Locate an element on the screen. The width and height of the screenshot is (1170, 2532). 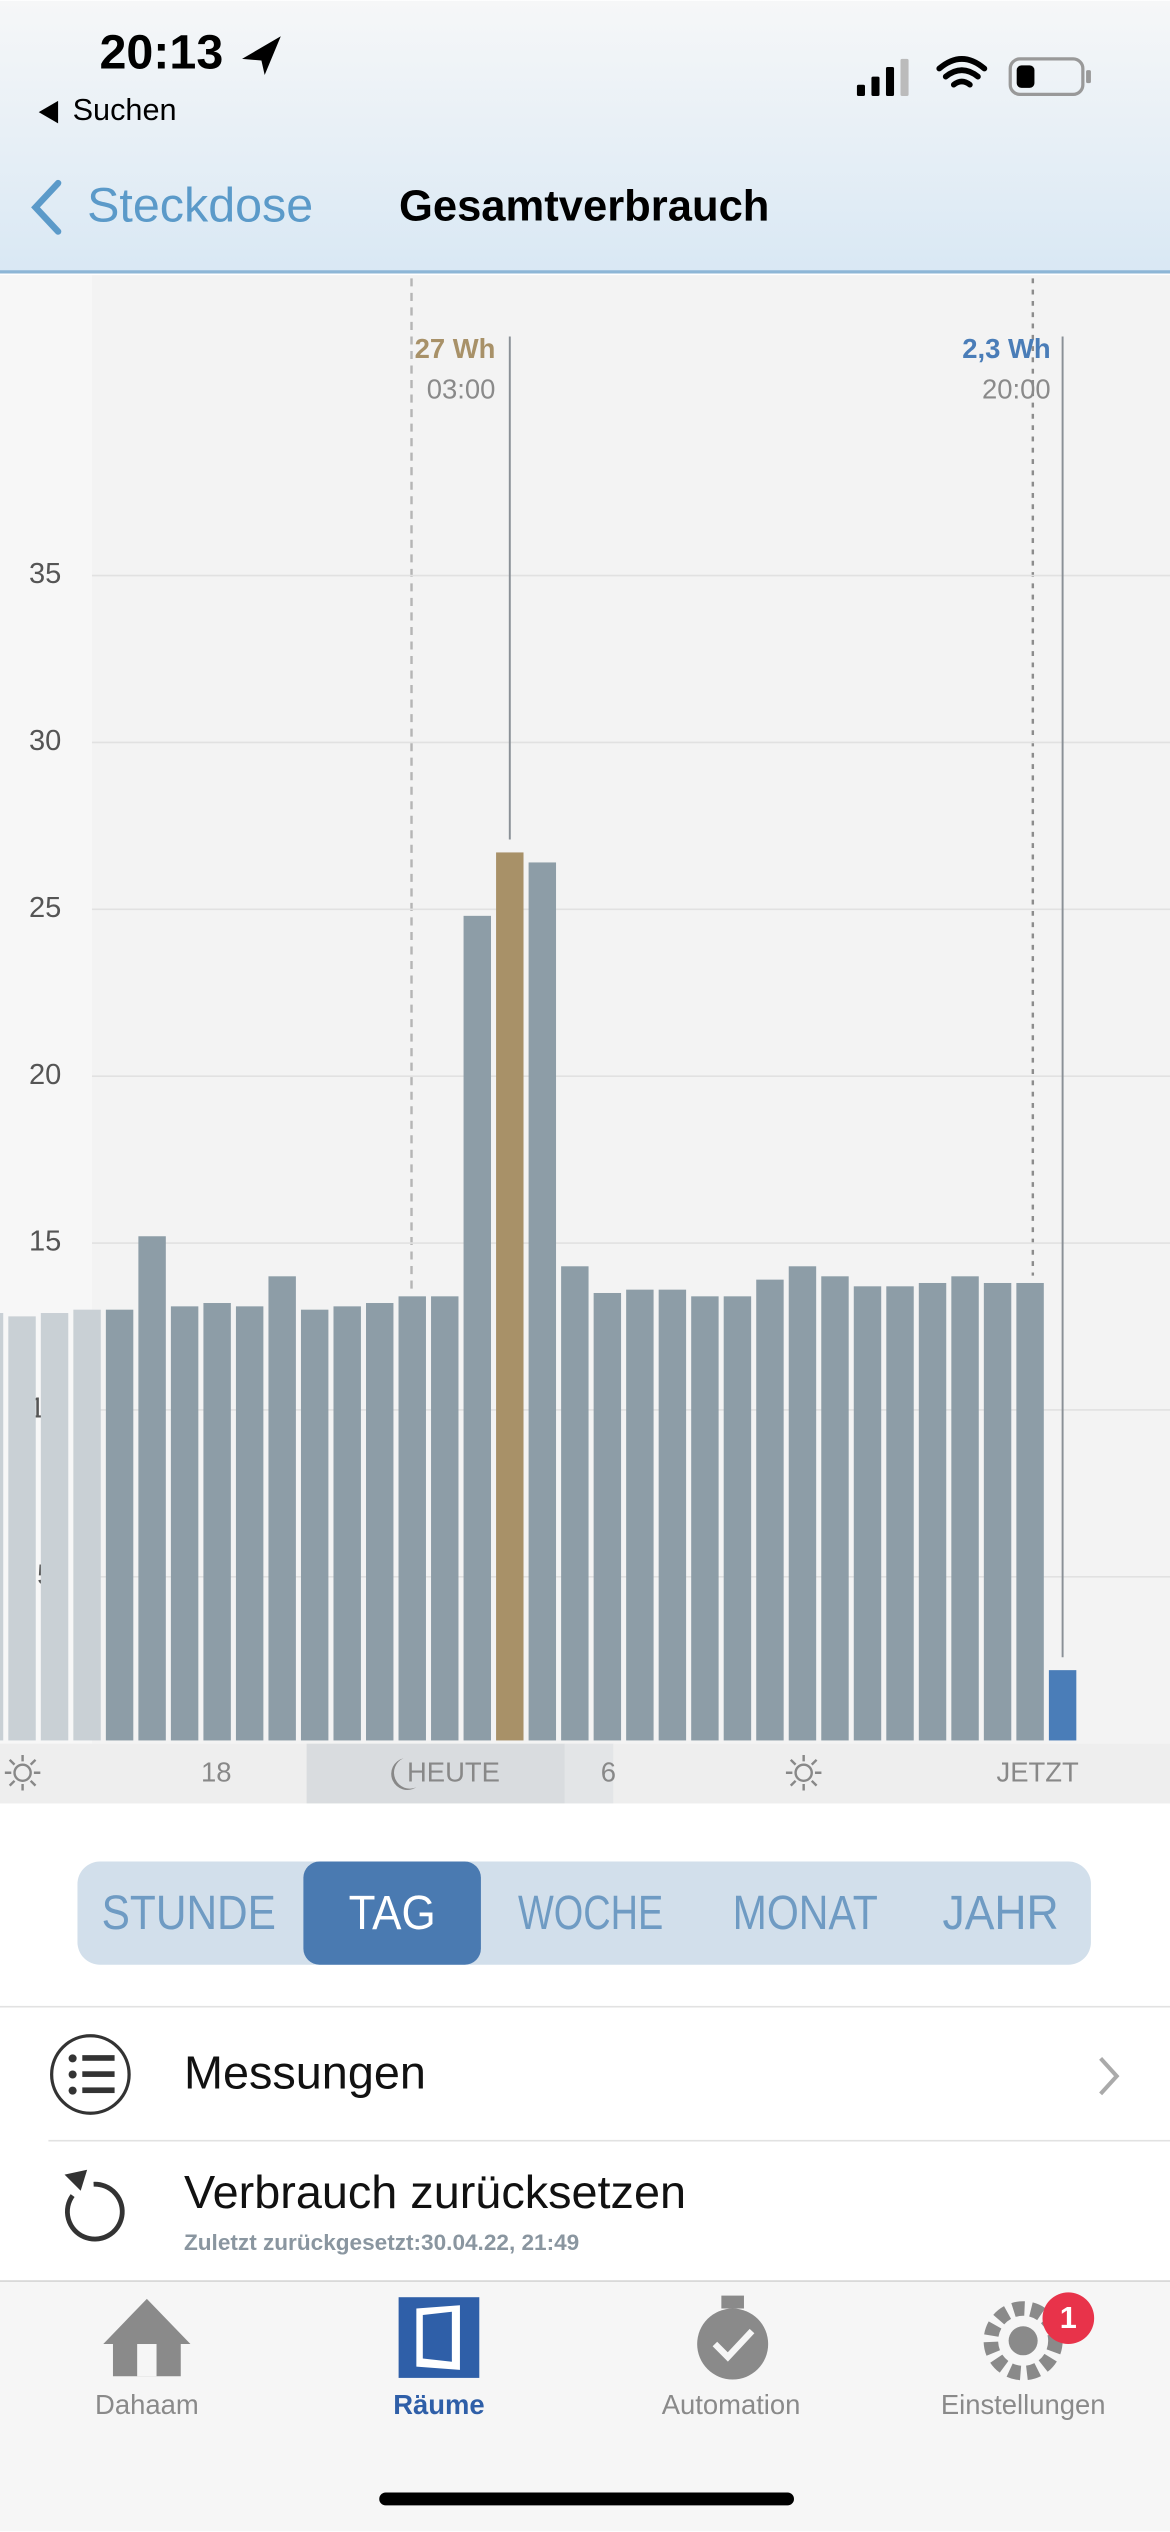
list-icon-lines is located at coordinates (91, 2074).